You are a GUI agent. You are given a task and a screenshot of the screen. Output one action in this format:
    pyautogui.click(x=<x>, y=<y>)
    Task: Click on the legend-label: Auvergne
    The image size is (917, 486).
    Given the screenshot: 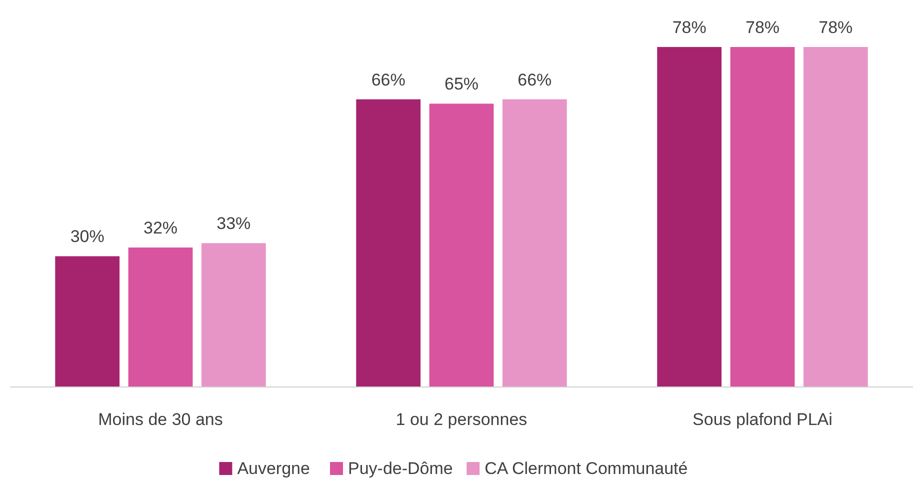 What is the action you would take?
    pyautogui.click(x=273, y=468)
    